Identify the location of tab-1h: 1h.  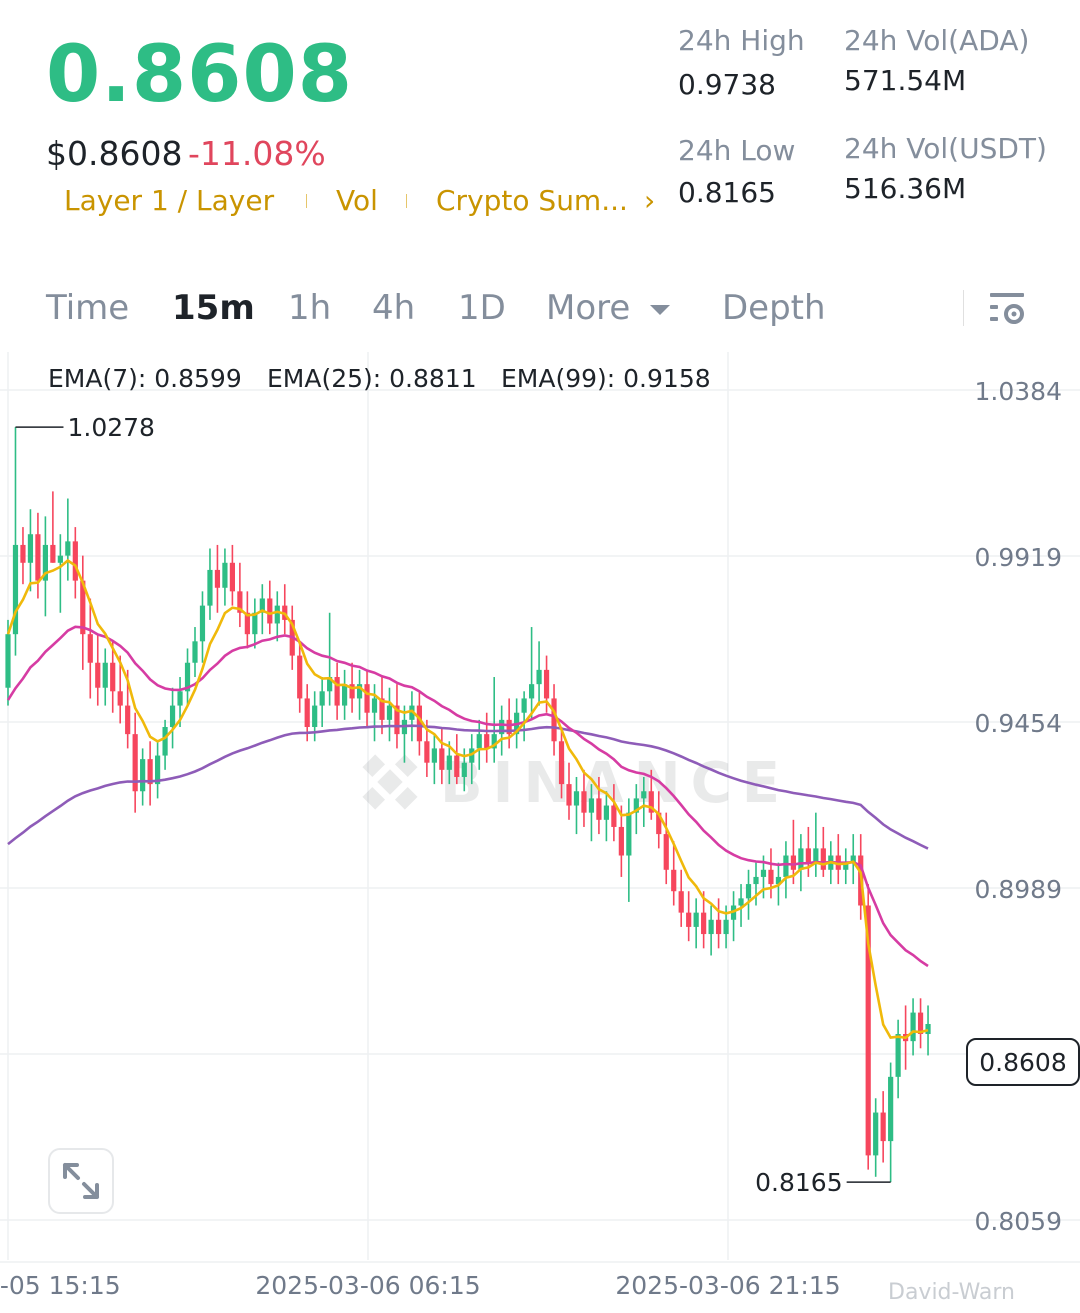
(310, 308).